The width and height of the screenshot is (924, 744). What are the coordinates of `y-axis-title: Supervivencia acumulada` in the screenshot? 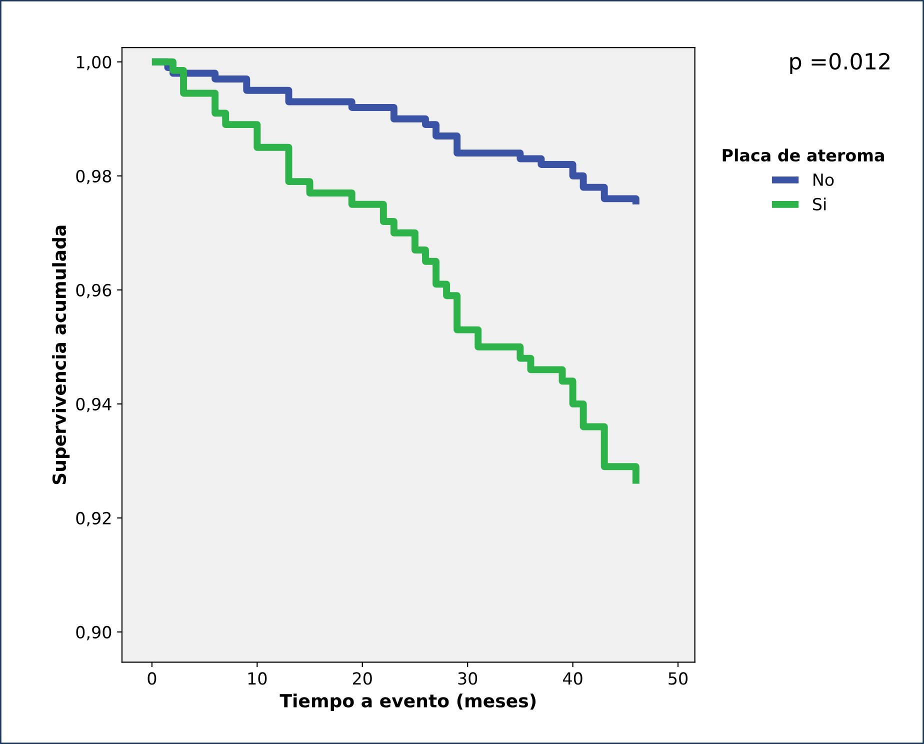 It's located at (61, 355).